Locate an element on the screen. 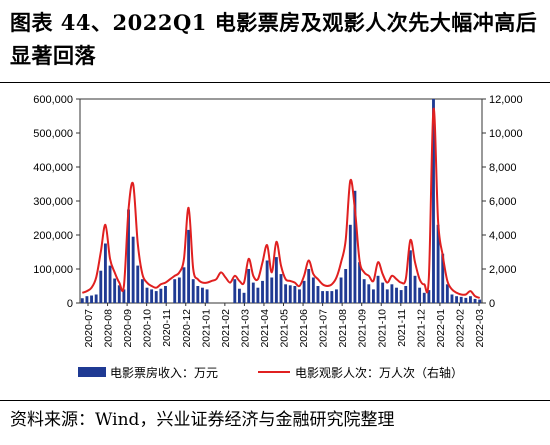 The image size is (550, 445). x-tick-label: 2021-12 is located at coordinates (421, 328).